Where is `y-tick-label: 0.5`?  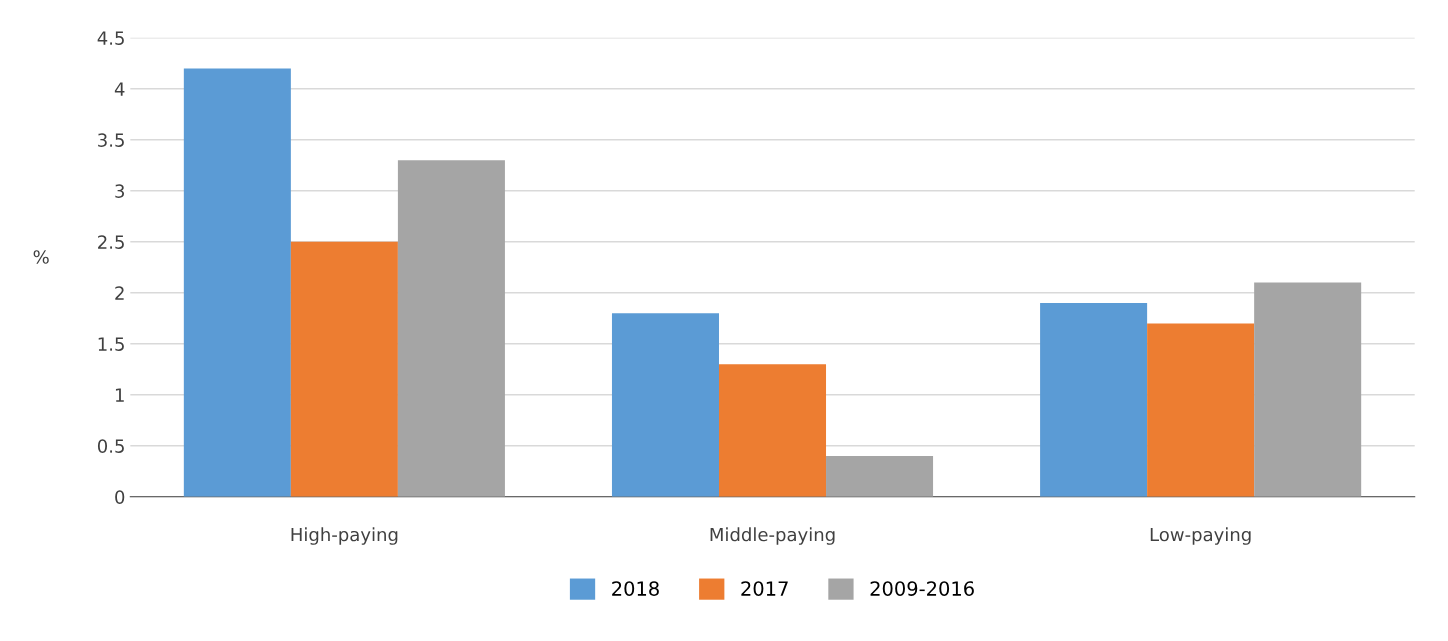
y-tick-label: 0.5 is located at coordinates (110, 446).